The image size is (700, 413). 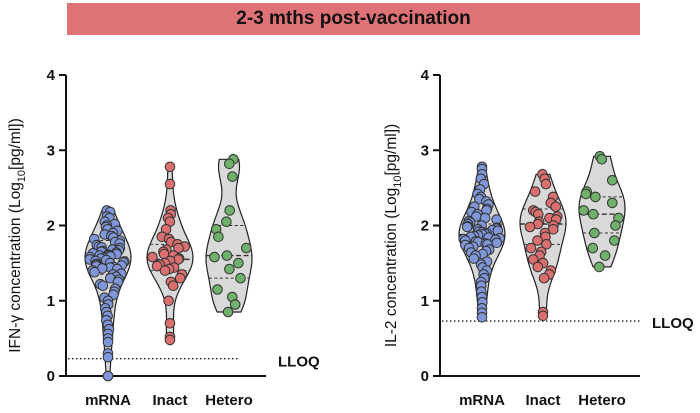 I want to click on y-axis-label: IFN-γ concentration (Log10[pg/ml]), so click(x=17, y=235).